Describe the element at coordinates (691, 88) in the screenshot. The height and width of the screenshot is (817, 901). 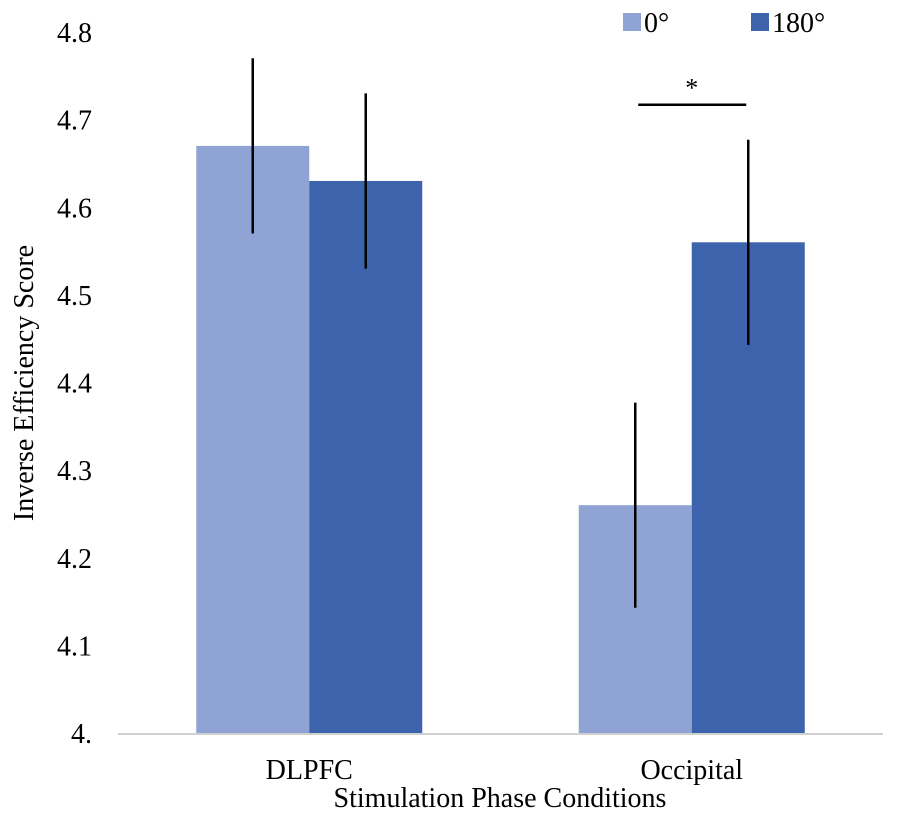
I see `significance-marker: *` at that location.